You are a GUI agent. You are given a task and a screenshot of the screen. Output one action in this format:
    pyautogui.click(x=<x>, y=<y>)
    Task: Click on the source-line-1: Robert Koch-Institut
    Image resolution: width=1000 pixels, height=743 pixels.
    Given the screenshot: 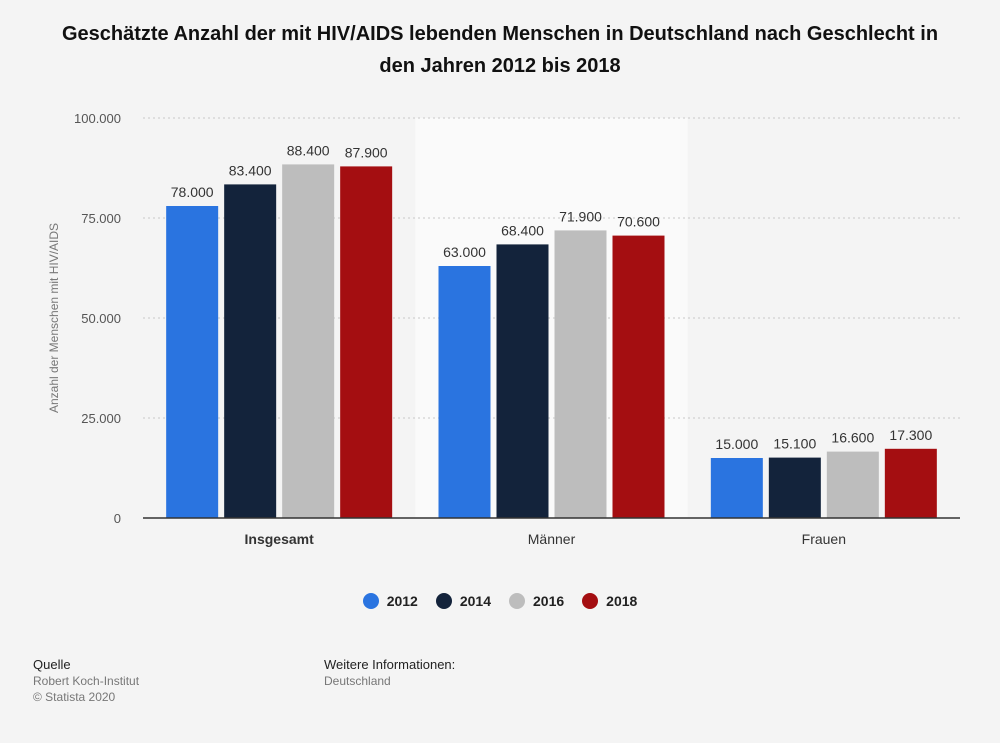 What is the action you would take?
    pyautogui.click(x=86, y=681)
    